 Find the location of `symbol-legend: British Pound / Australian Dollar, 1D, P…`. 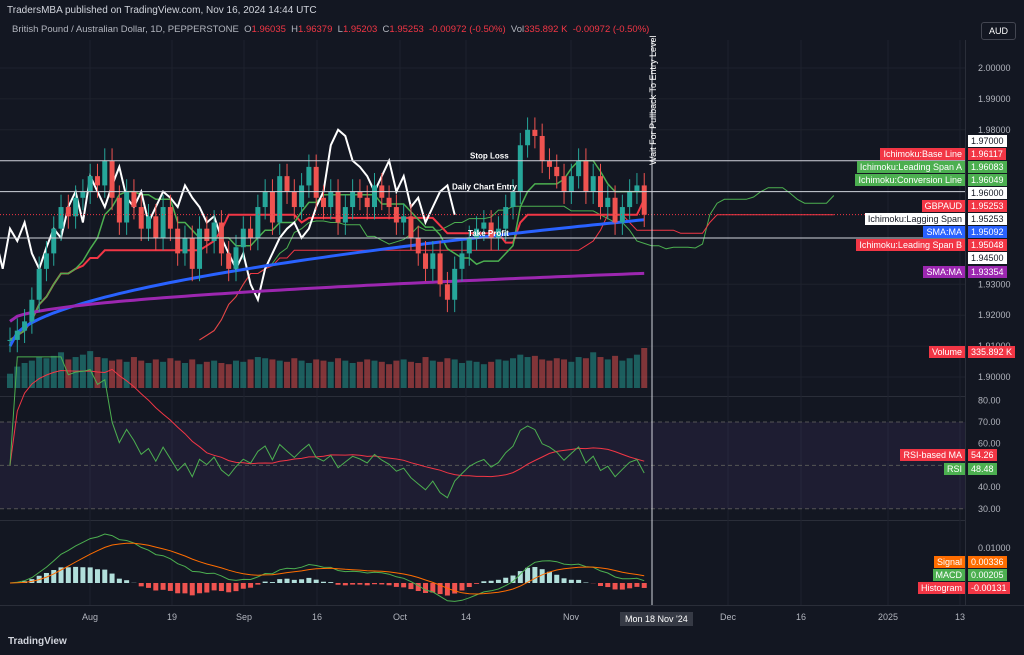

symbol-legend: British Pound / Australian Dollar, 1D, P… is located at coordinates (331, 29).